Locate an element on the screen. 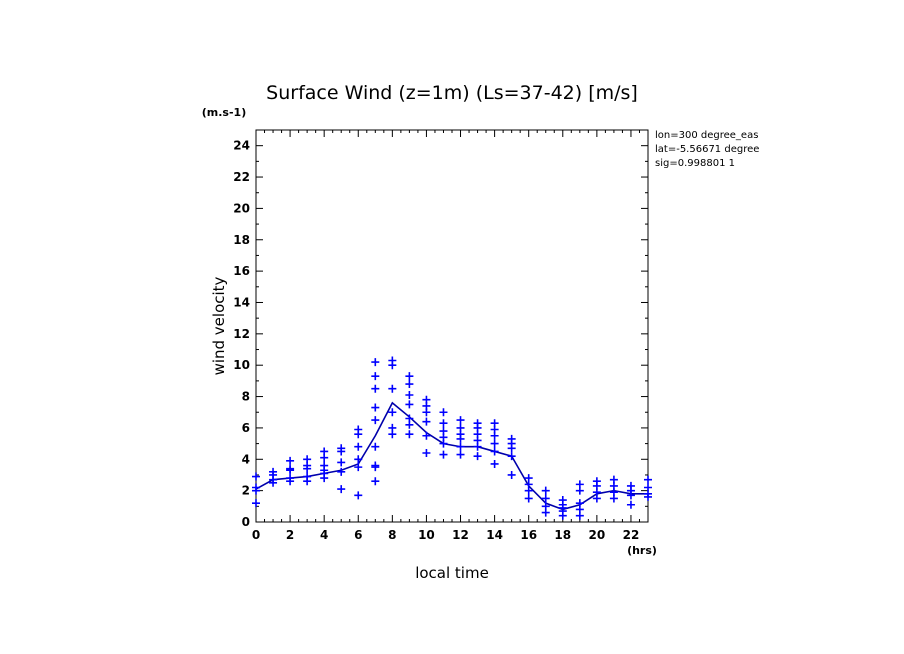 Image resolution: width=904 pixels, height=654 pixels. x-tick-label: 22 is located at coordinates (631, 535).